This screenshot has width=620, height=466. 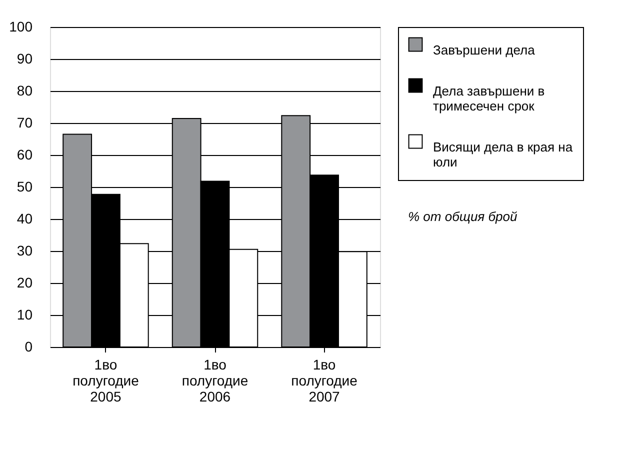 What do you see at coordinates (484, 50) in the screenshot?
I see `legend-label: Завършени дела` at bounding box center [484, 50].